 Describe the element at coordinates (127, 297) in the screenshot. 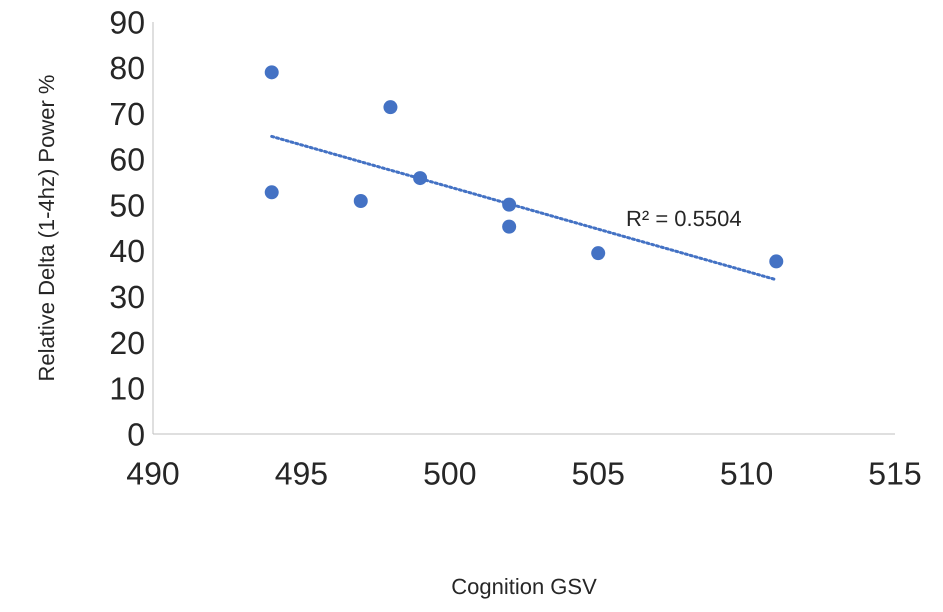

I see `y-tick-label: 30` at that location.